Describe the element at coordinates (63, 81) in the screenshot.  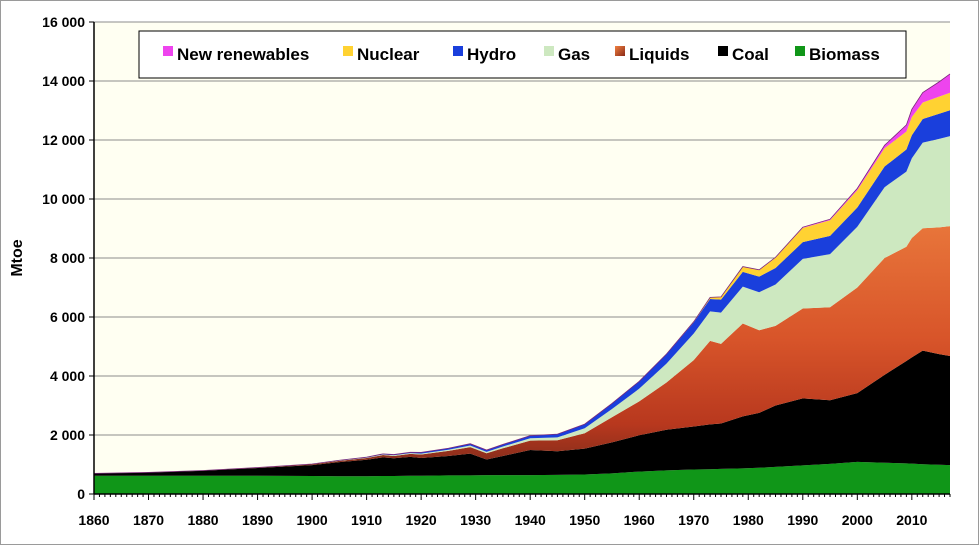
I see `y-tick-label: 14 000` at that location.